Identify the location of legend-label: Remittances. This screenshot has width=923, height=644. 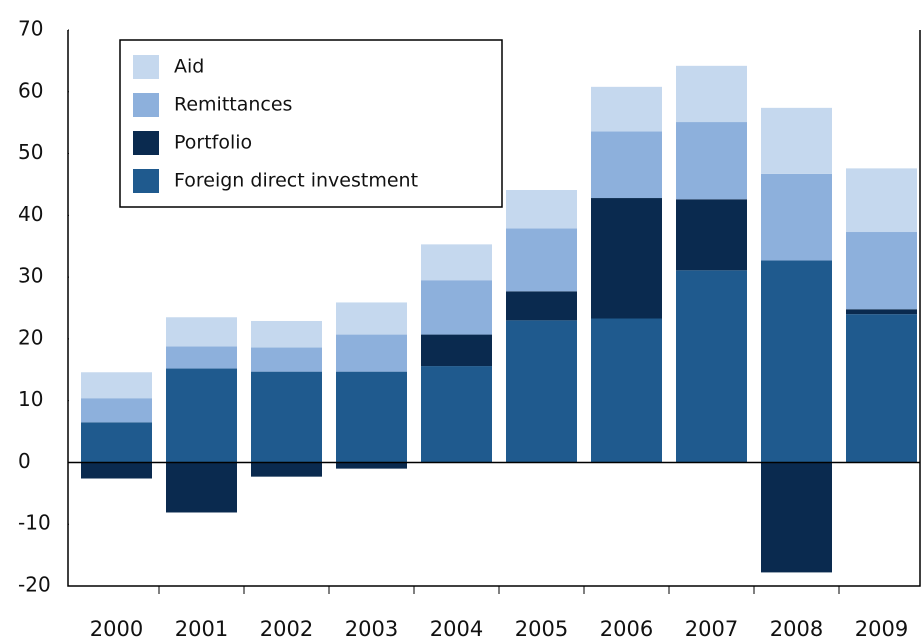
(233, 105).